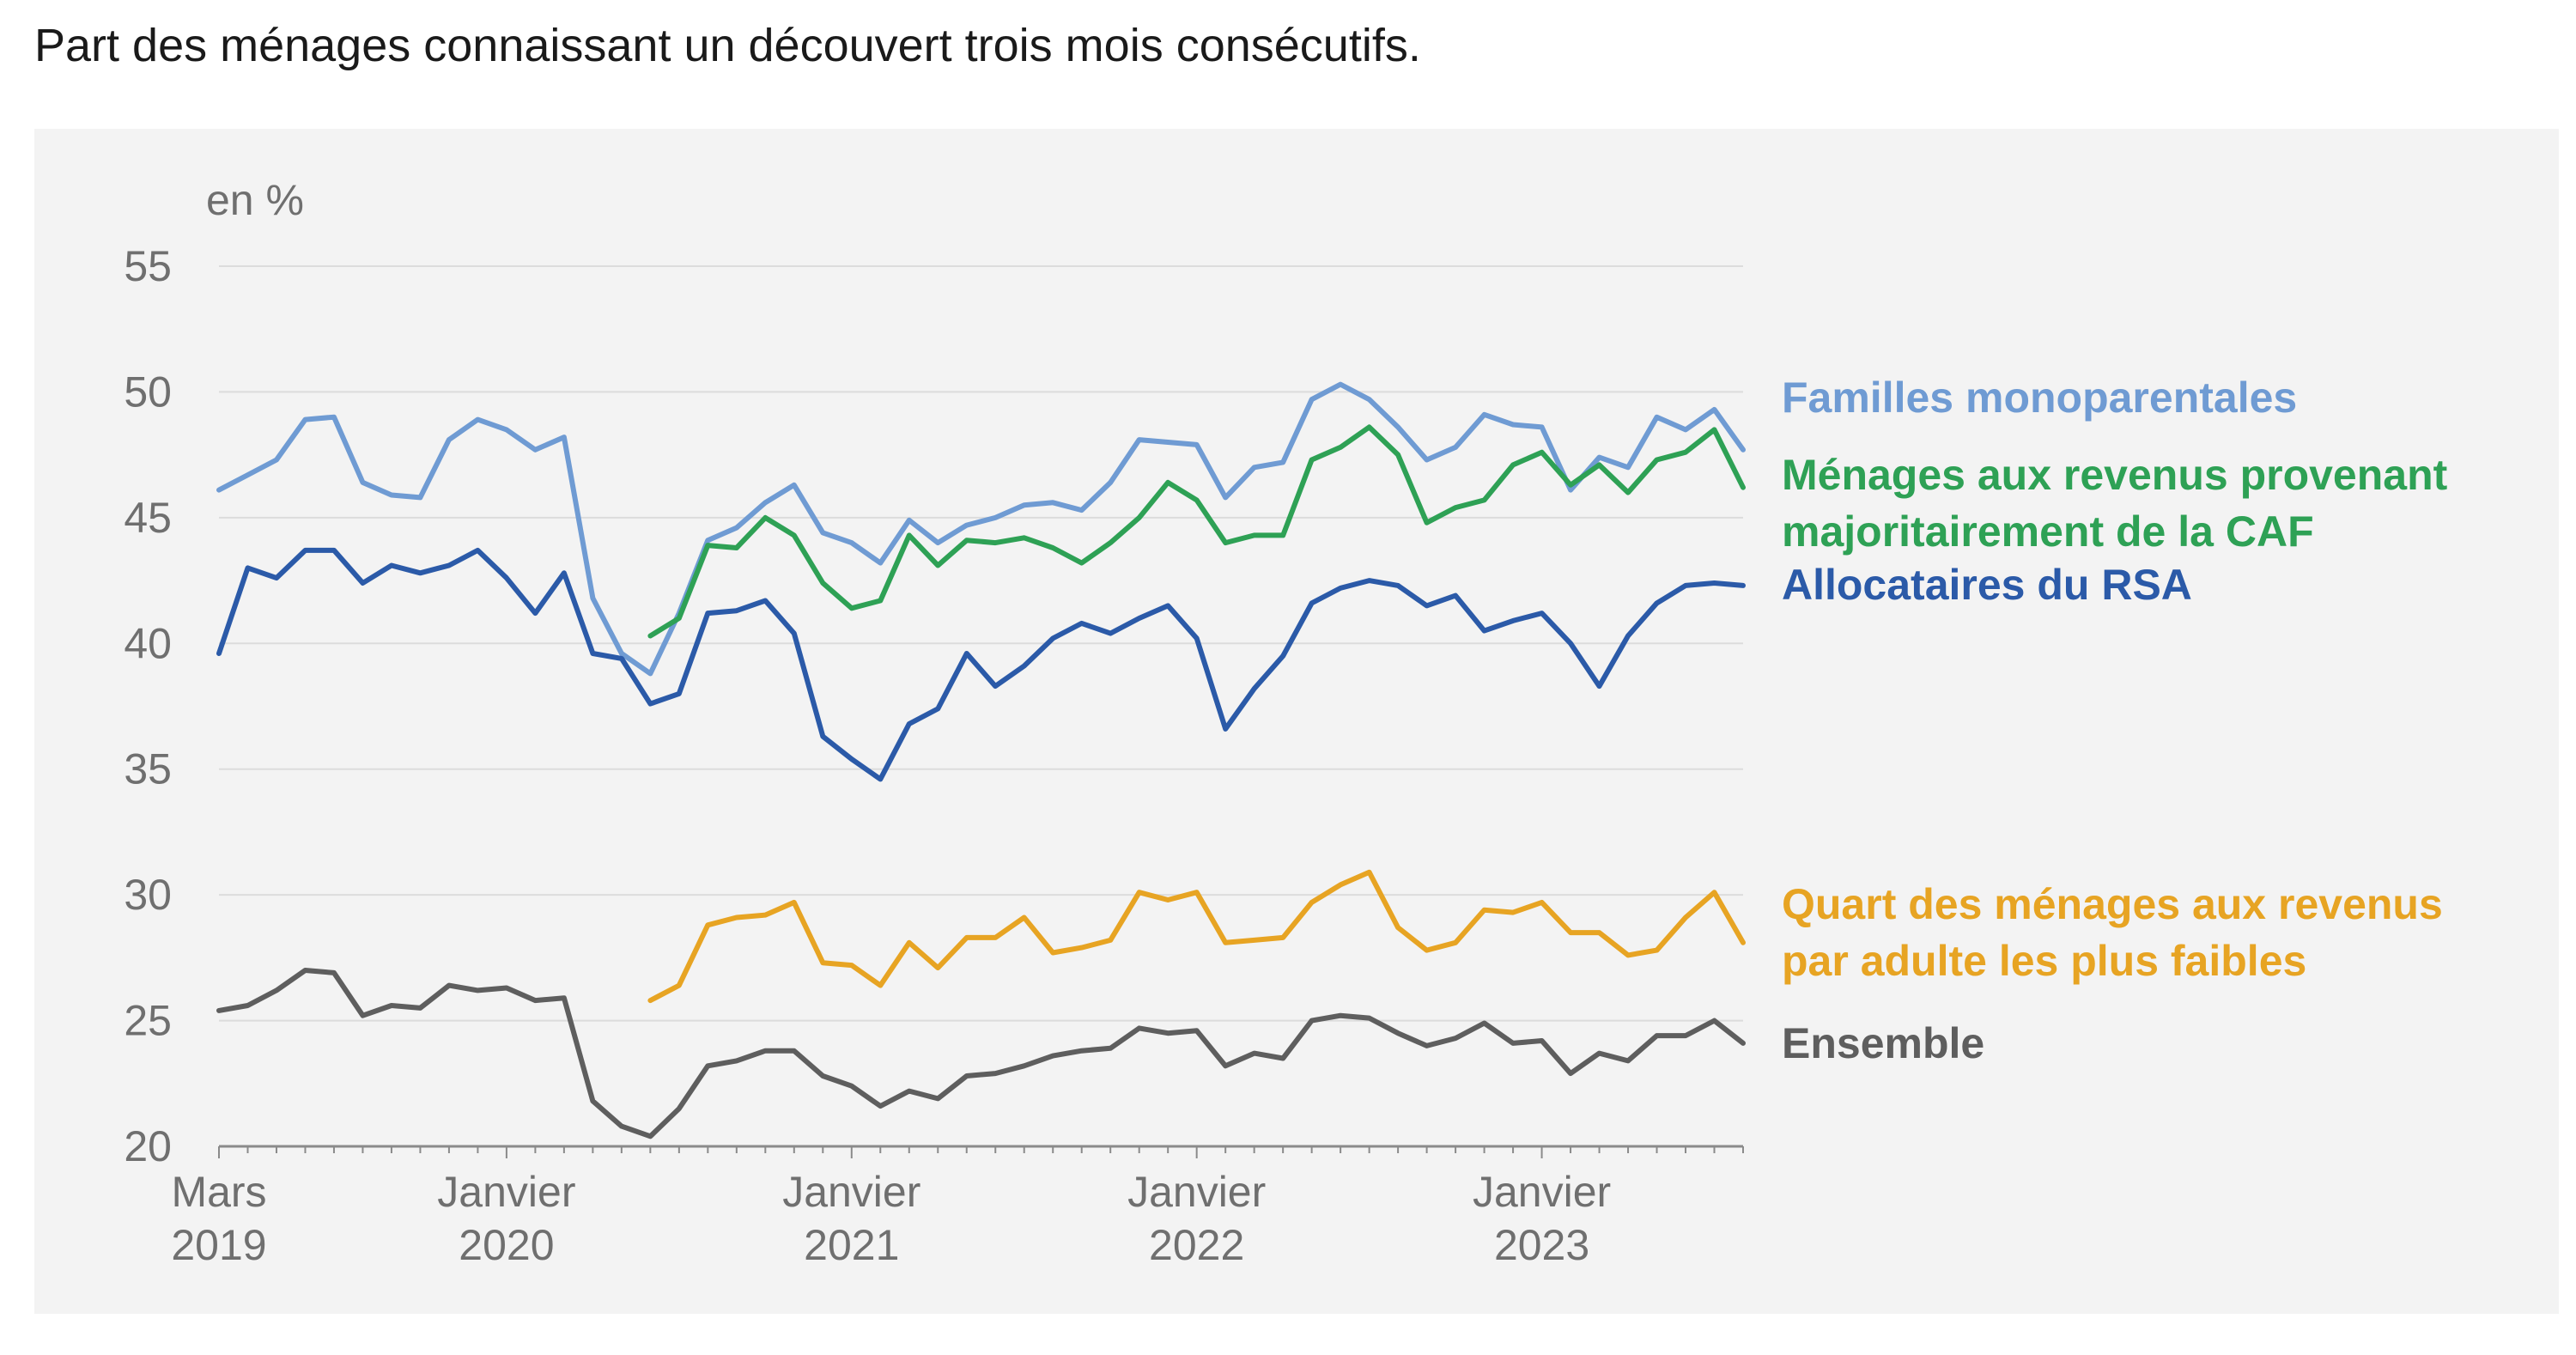 The width and height of the screenshot is (2576, 1355). Describe the element at coordinates (148, 769) in the screenshot. I see `y-tick-label: 35` at that location.